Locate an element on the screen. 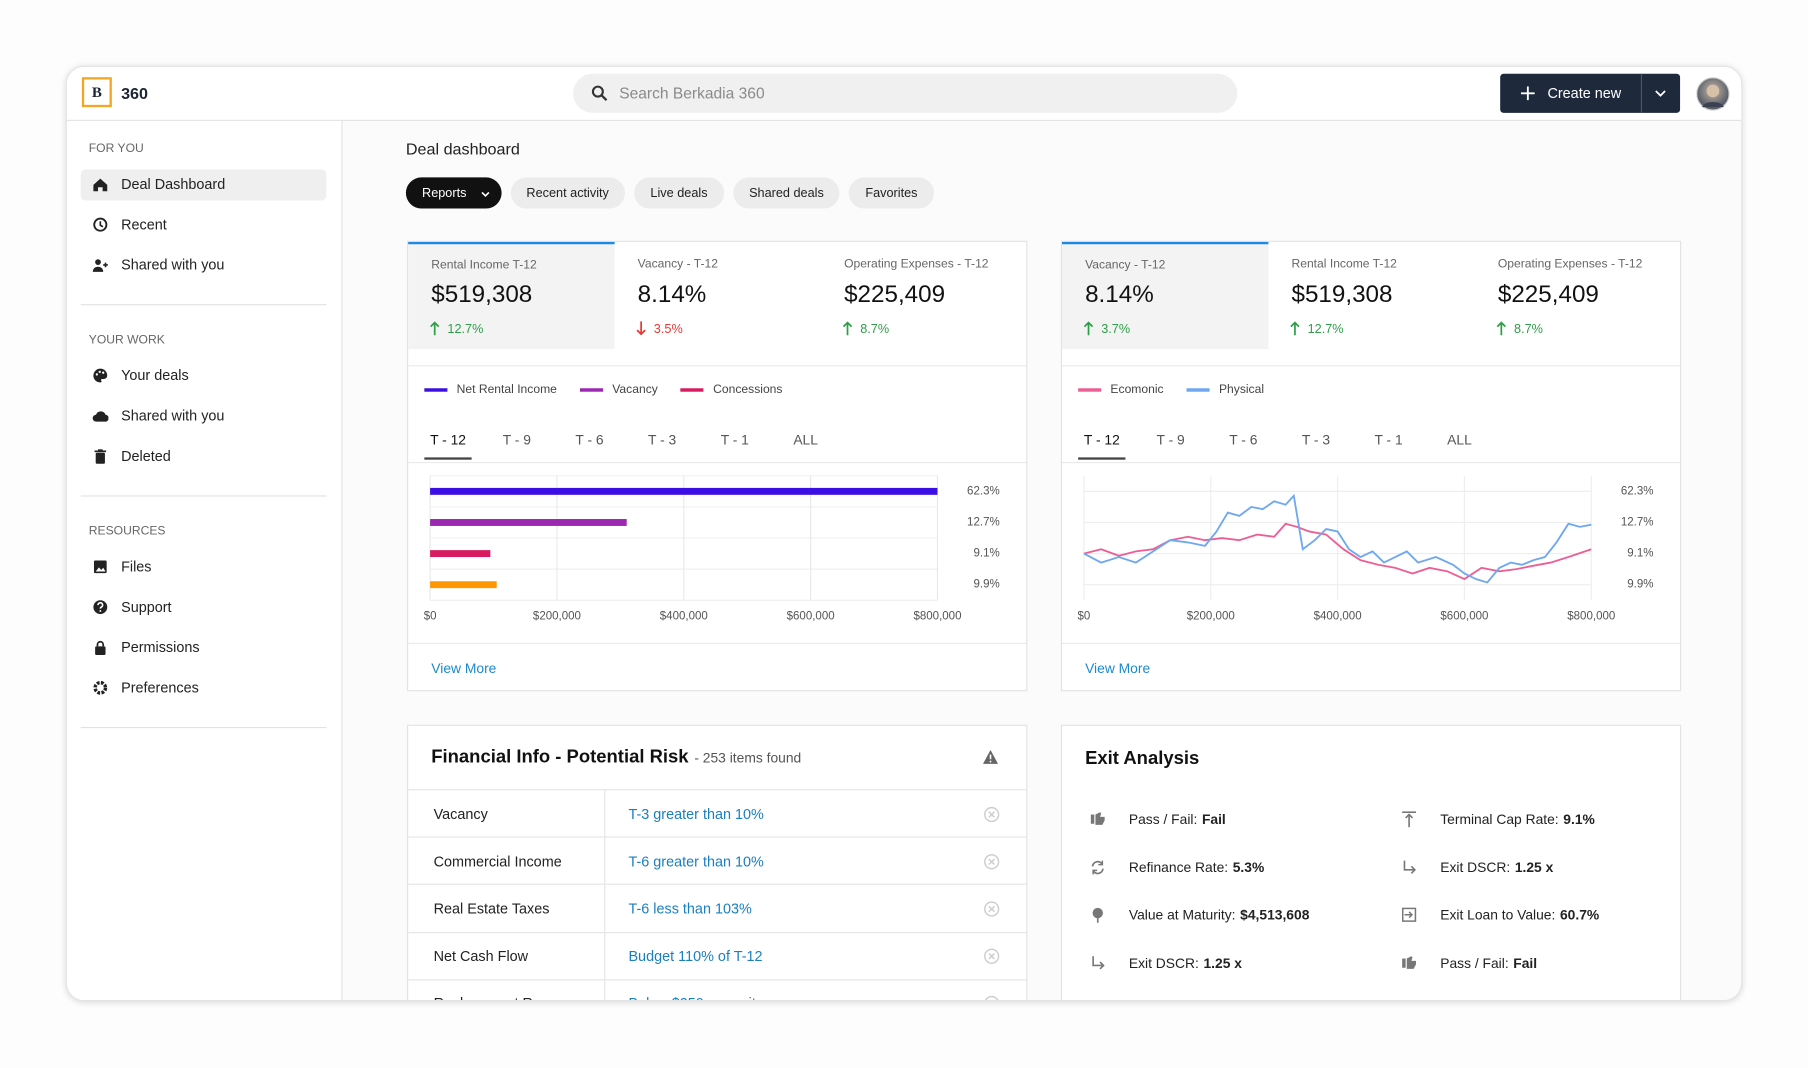  chip-label: Recent activity is located at coordinates (567, 193).